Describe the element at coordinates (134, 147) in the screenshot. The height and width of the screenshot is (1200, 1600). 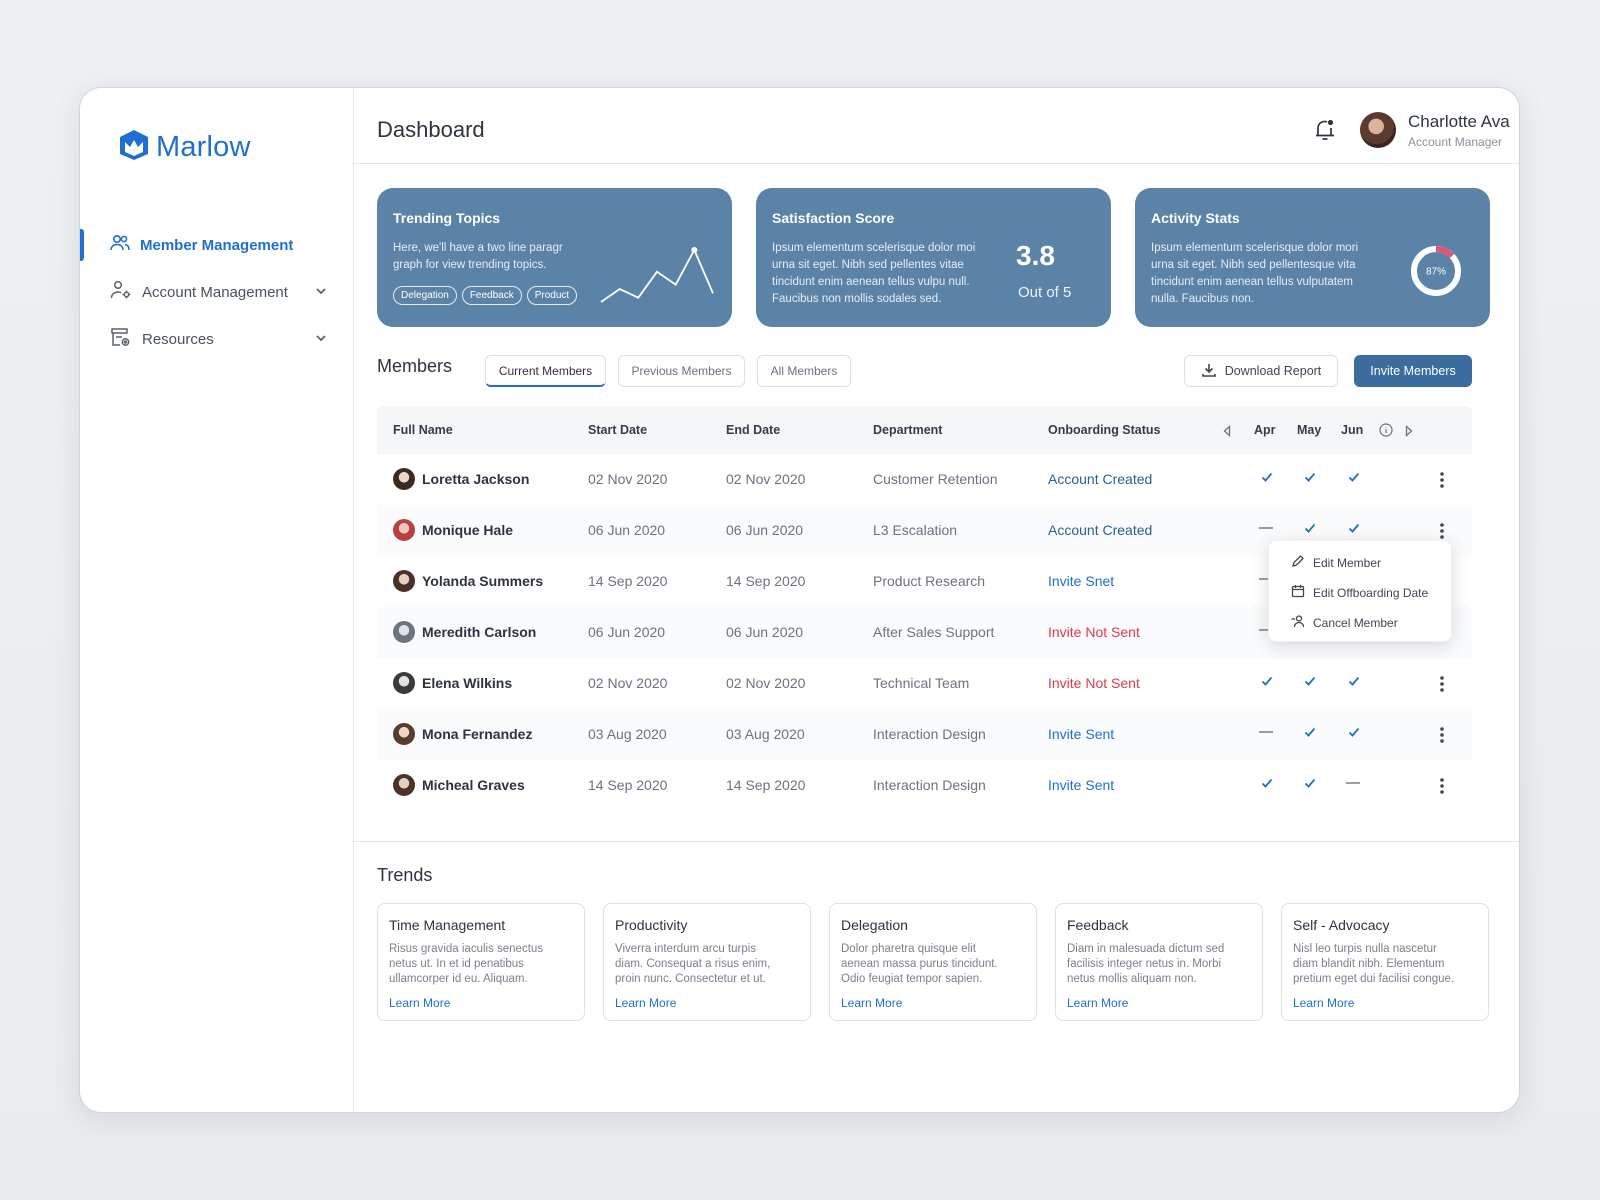
I see `logo-icon` at that location.